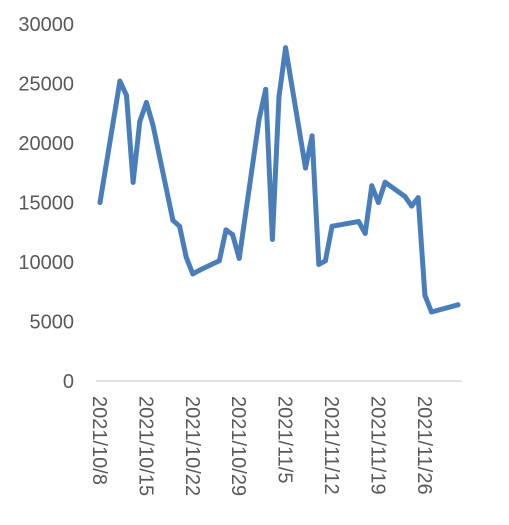 This screenshot has height=525, width=509. What do you see at coordinates (46, 263) in the screenshot?
I see `y-tick-label: 10000` at bounding box center [46, 263].